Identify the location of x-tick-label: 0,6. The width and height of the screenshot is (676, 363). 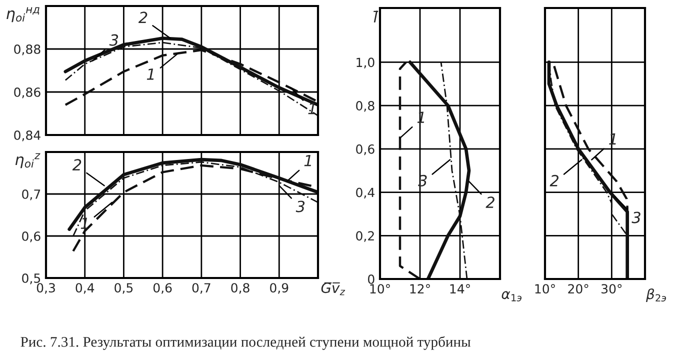
(162, 288).